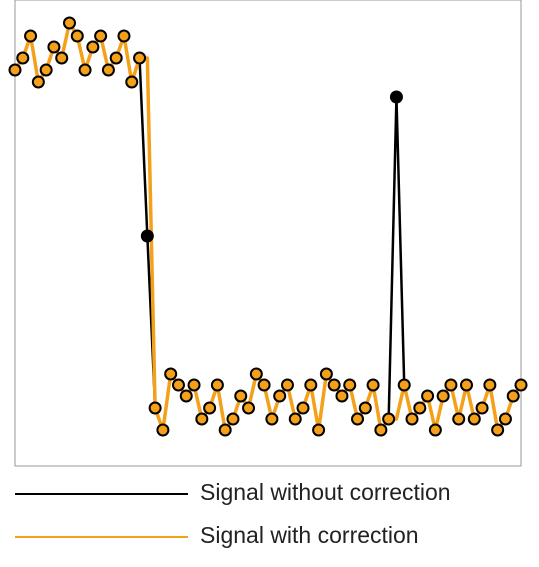  I want to click on legend-label: Signal without correction, so click(325, 492).